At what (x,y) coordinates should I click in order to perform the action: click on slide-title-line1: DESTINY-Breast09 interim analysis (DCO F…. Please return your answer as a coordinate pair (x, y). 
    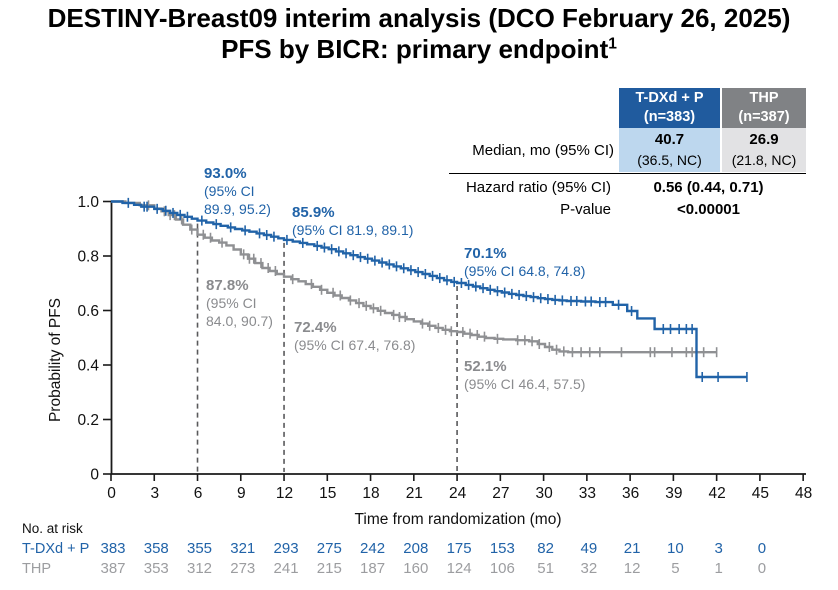
    Looking at the image, I should click on (419, 18).